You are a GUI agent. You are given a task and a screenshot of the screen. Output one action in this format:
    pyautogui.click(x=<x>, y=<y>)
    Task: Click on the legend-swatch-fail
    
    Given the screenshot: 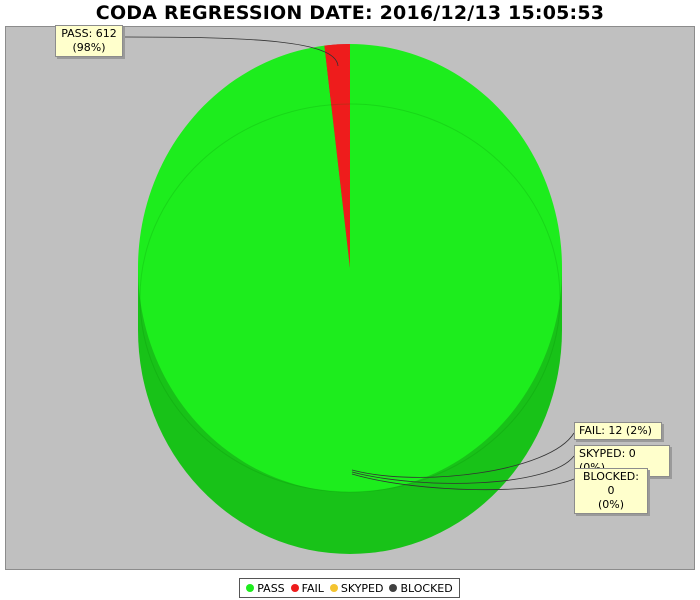 What is the action you would take?
    pyautogui.click(x=294, y=588)
    